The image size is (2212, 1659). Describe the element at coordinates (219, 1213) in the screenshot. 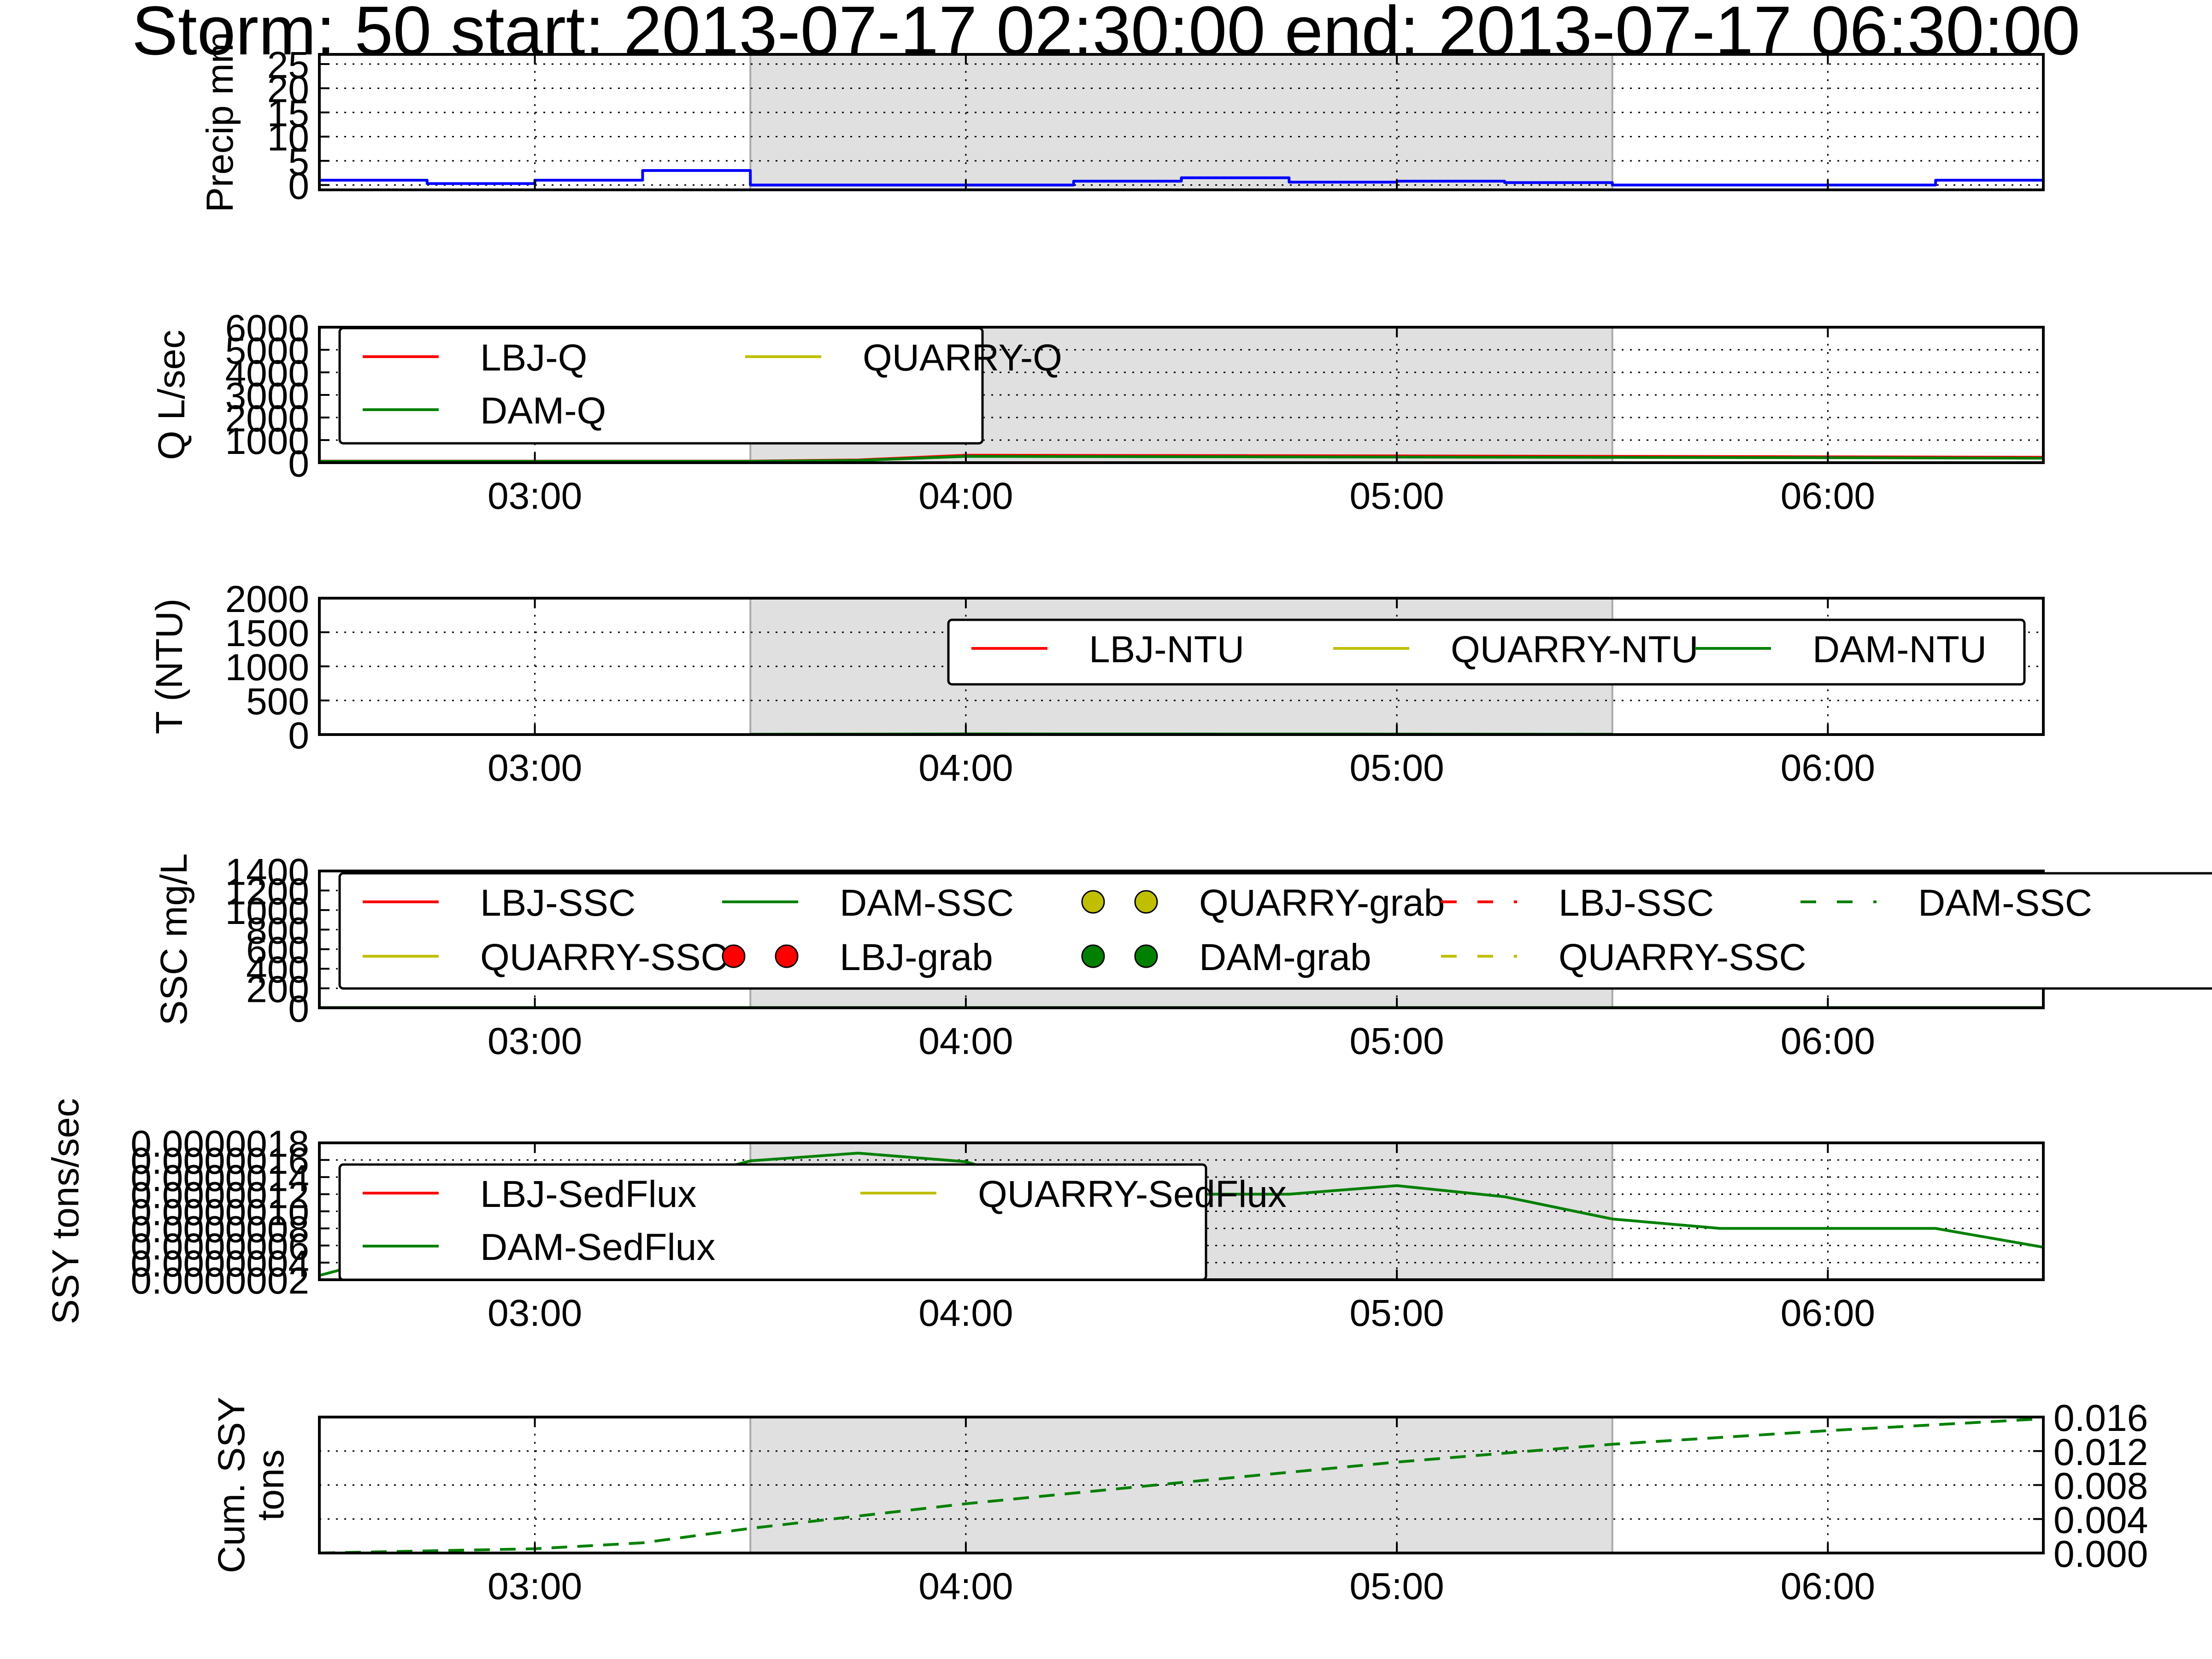

I see `y-tick-label: 0.0000010` at that location.